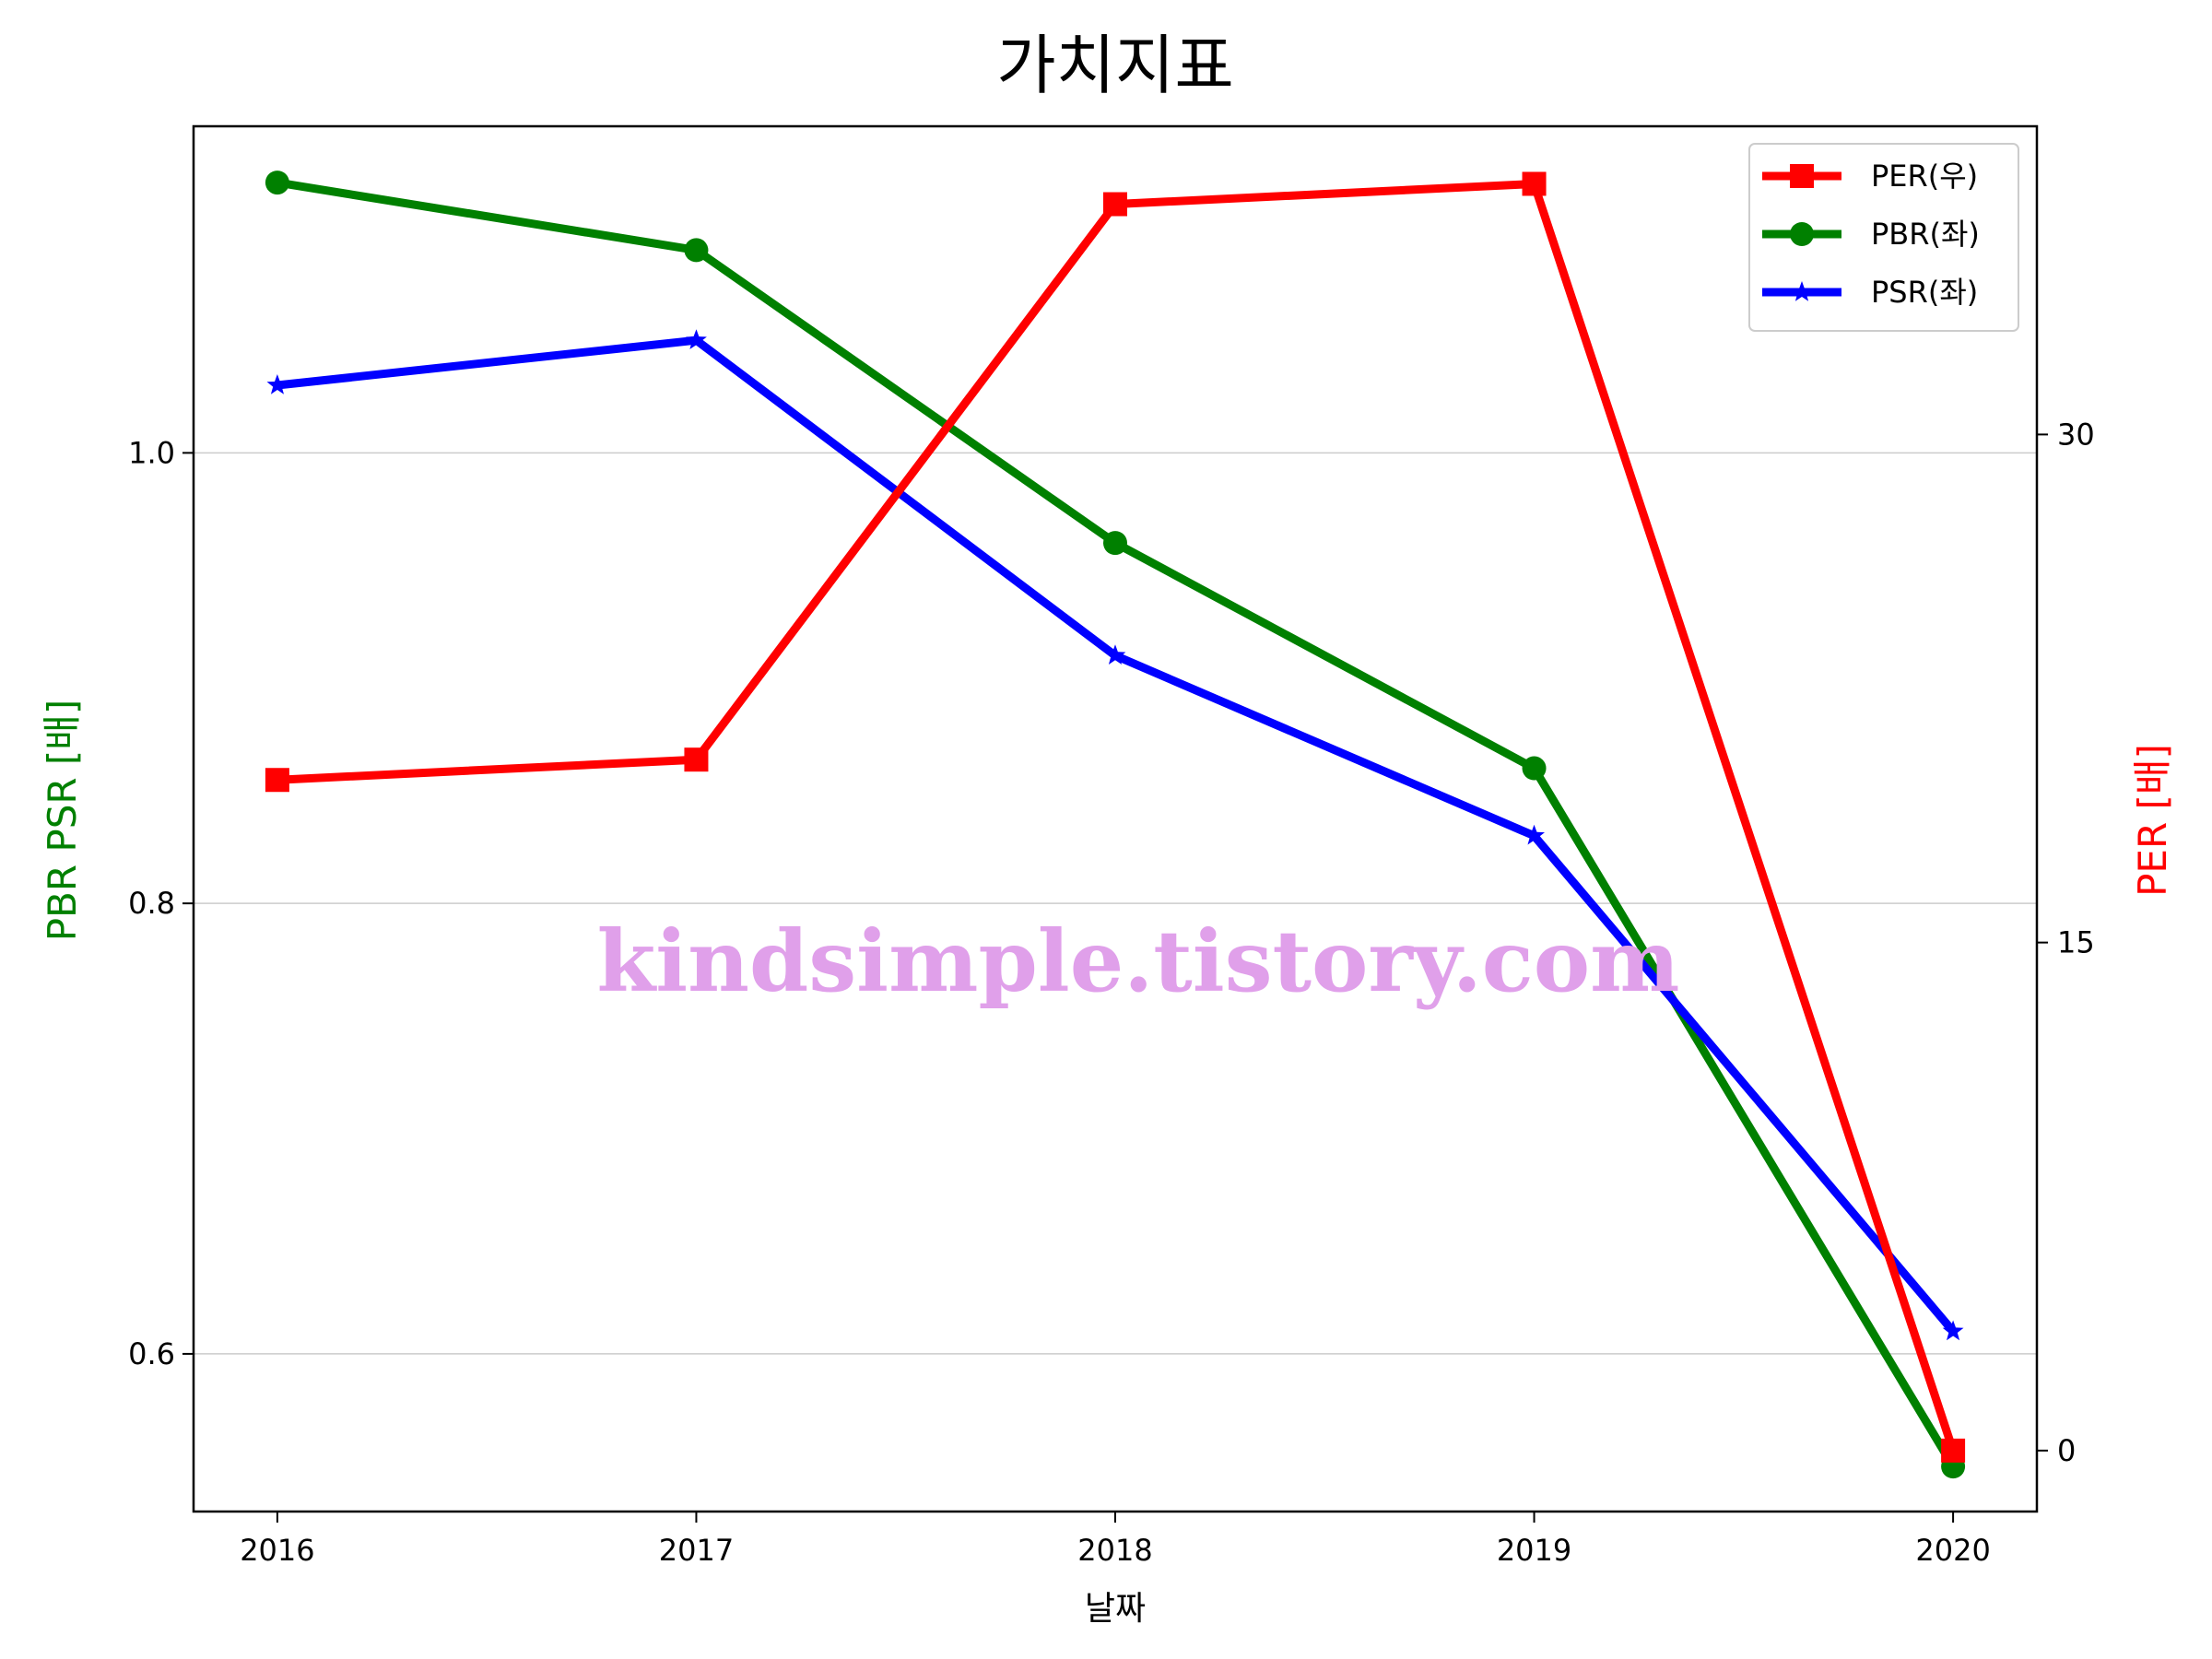 This screenshot has height=1659, width=2212. Describe the element at coordinates (1925, 234) in the screenshot. I see `legend-label-pbr: PBR(좌)` at that location.